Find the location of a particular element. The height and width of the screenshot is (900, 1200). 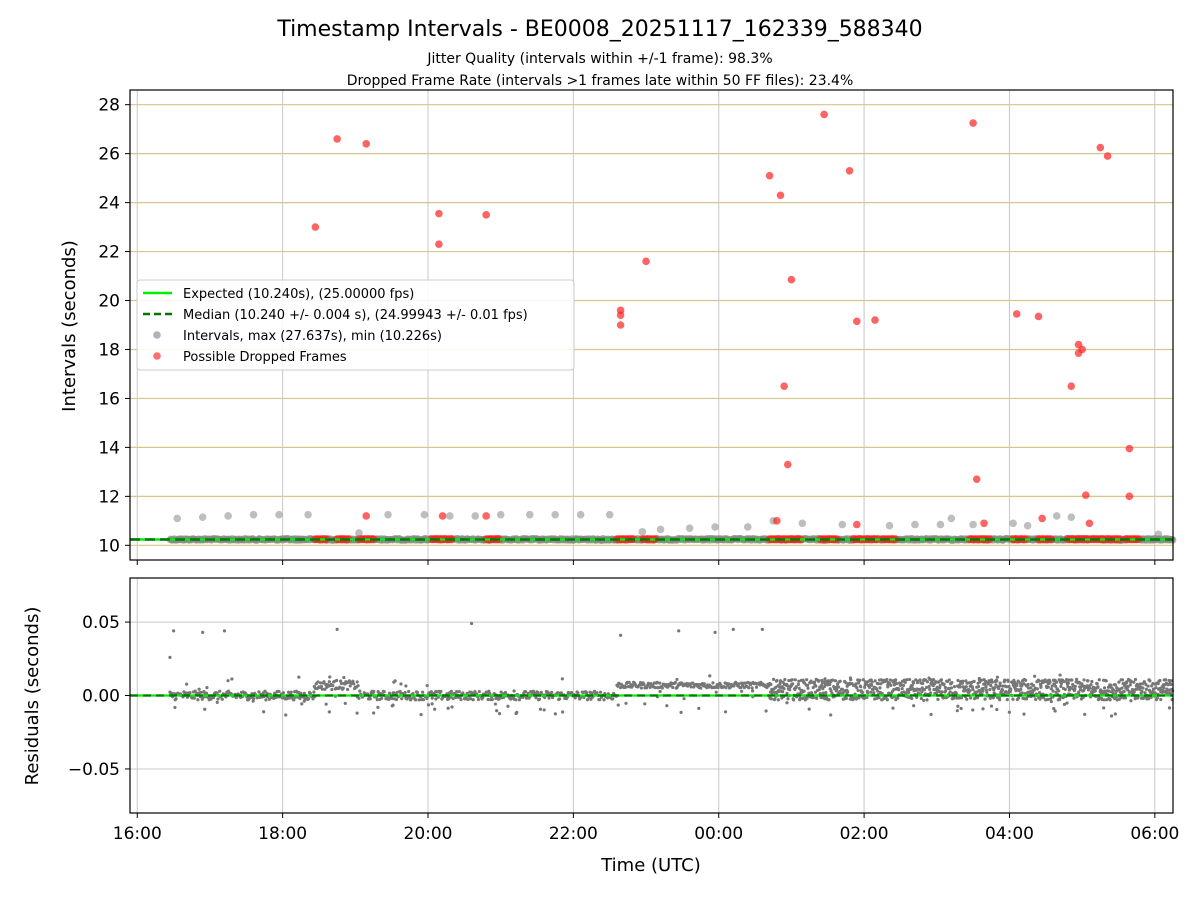

top-y-tick-label: 14 is located at coordinates (109, 448).